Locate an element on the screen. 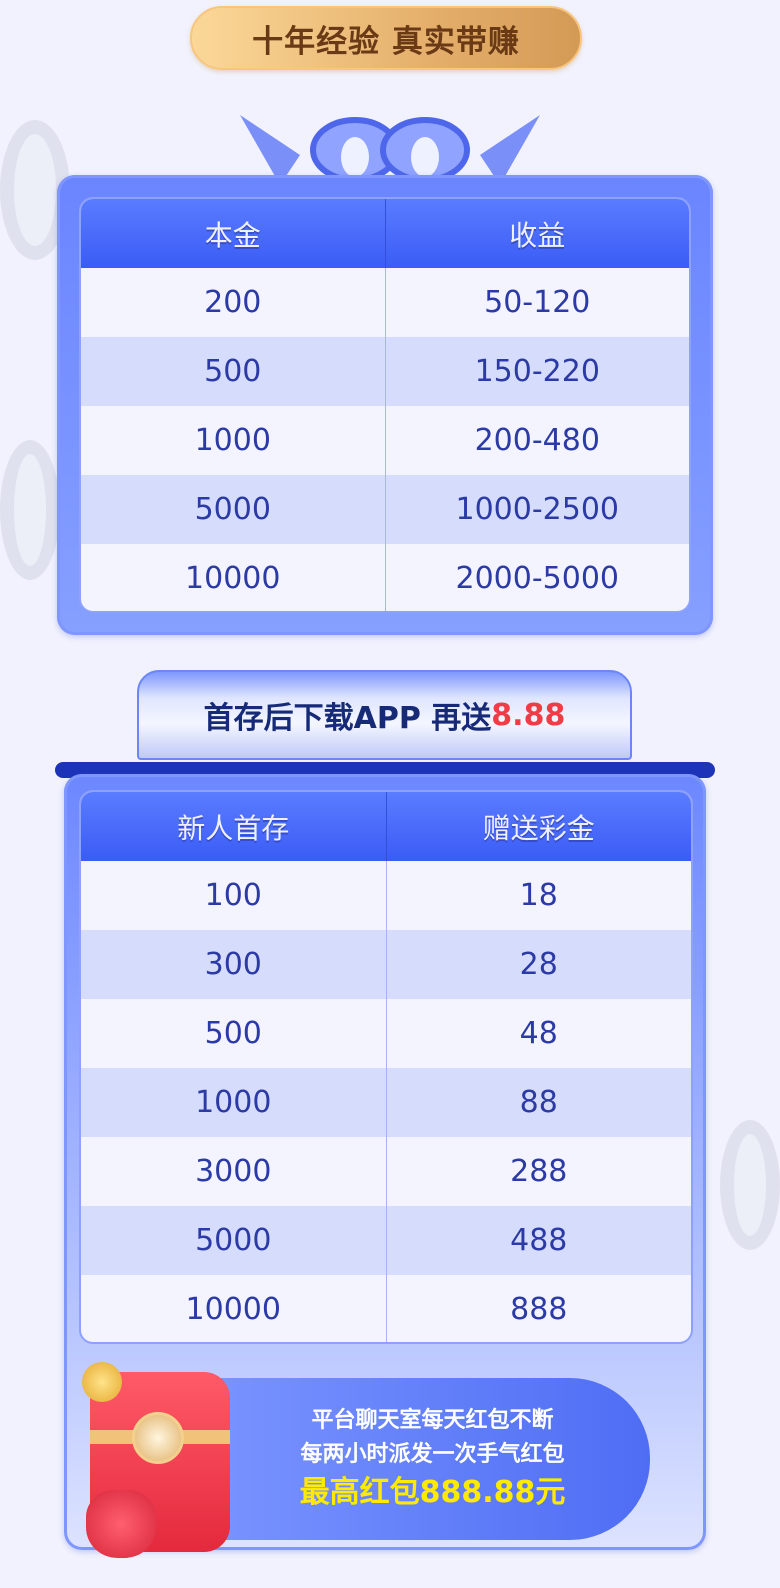  table-row: 10000 888 is located at coordinates (386, 1308).